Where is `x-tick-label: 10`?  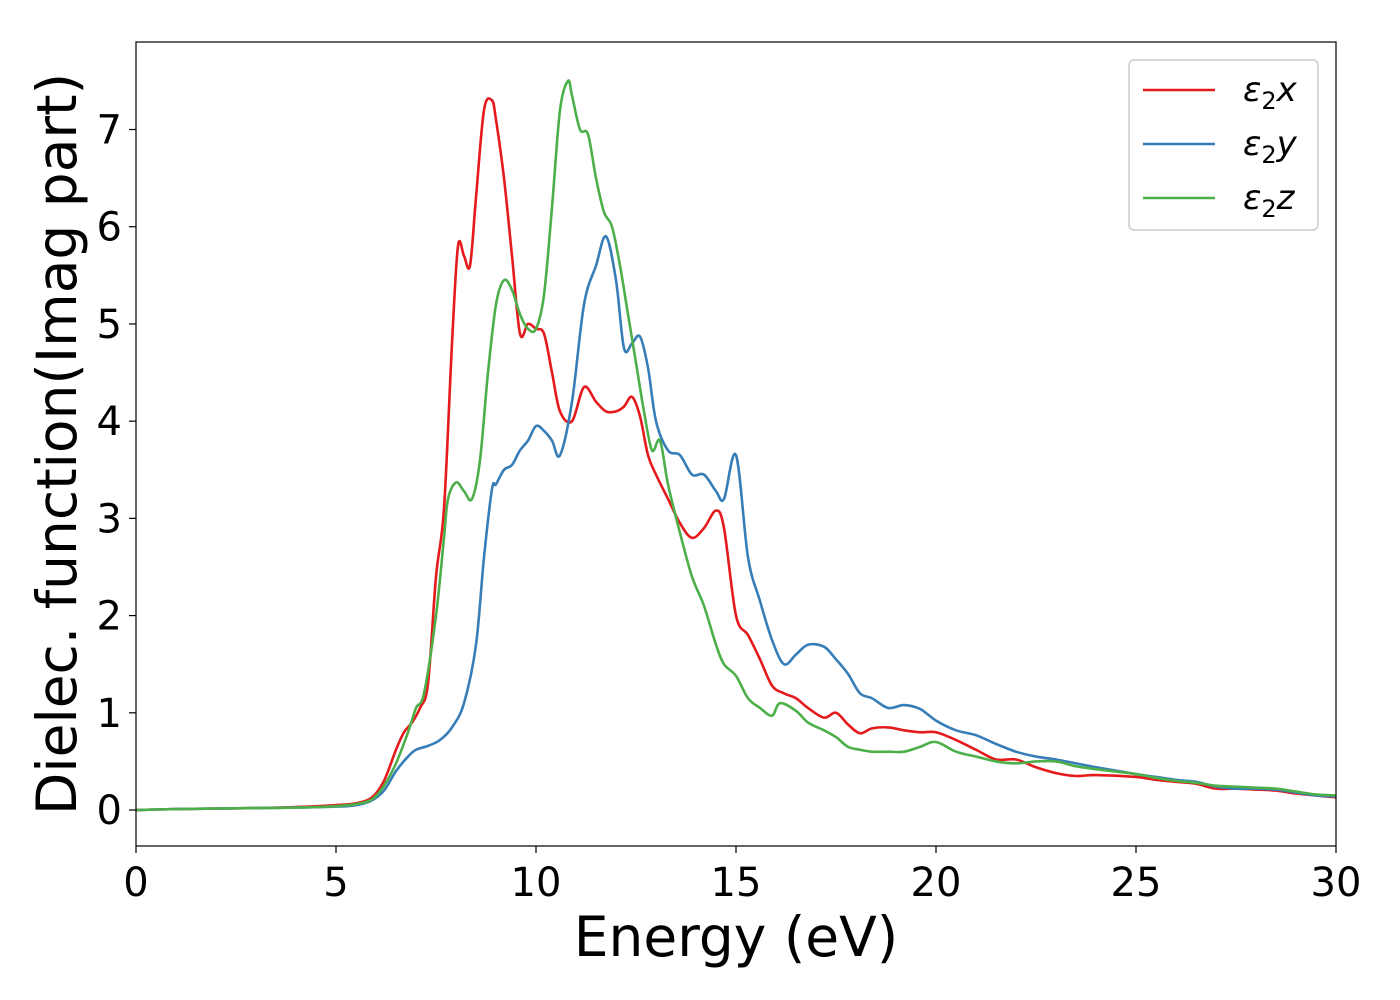
x-tick-label: 10 is located at coordinates (536, 883).